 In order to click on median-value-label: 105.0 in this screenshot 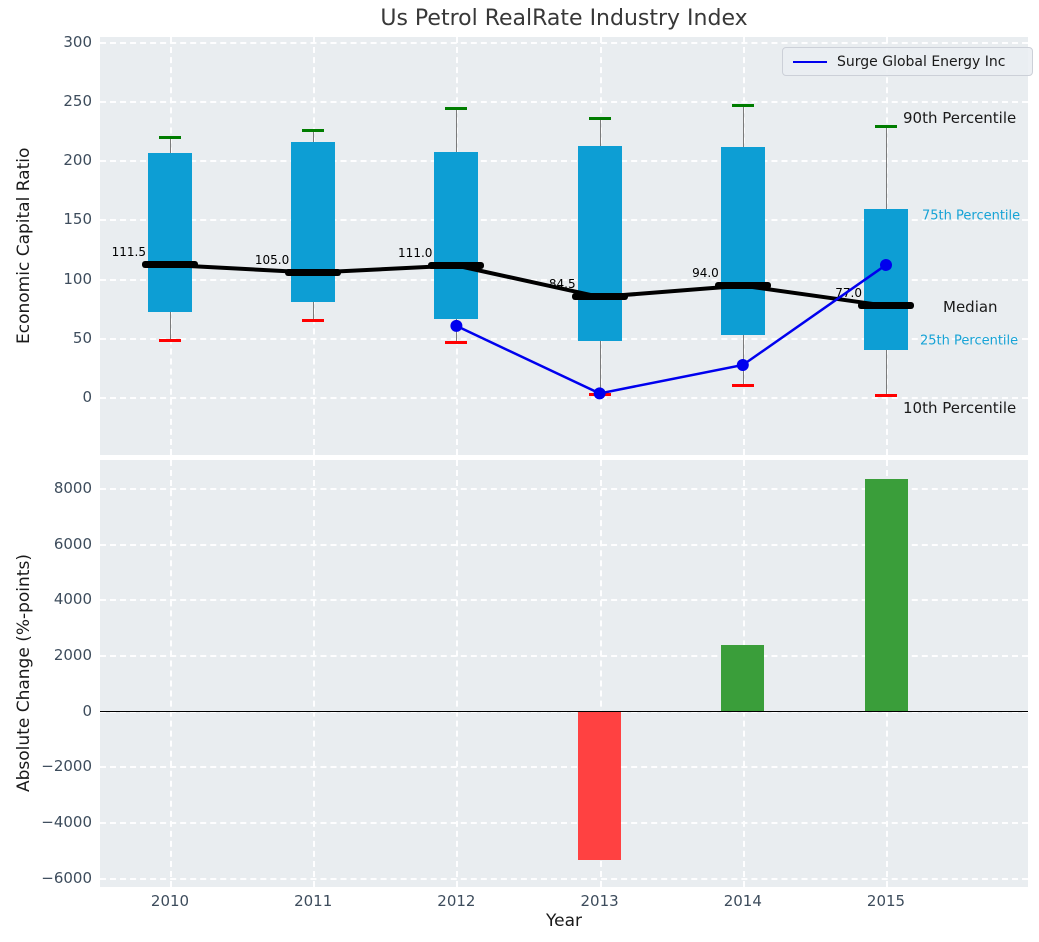, I will do `click(272, 259)`.